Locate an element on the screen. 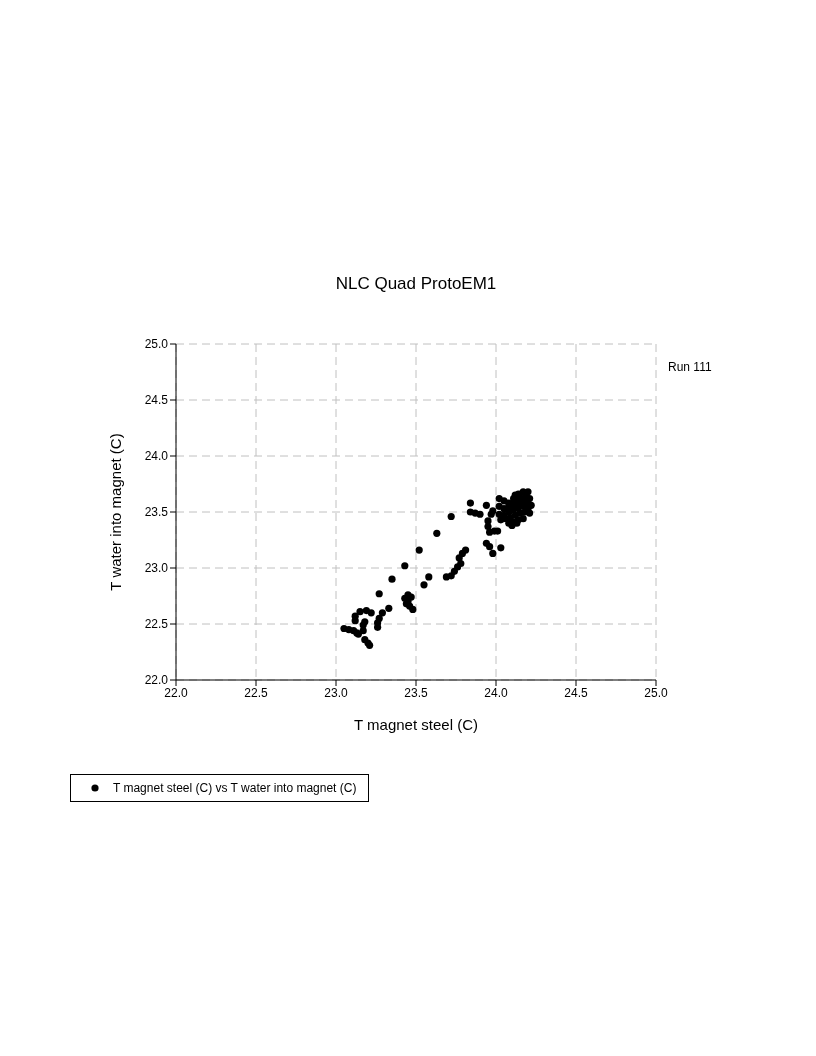 Image resolution: width=816 pixels, height=1056 pixels. x-tick-label: 22.5 is located at coordinates (256, 692).